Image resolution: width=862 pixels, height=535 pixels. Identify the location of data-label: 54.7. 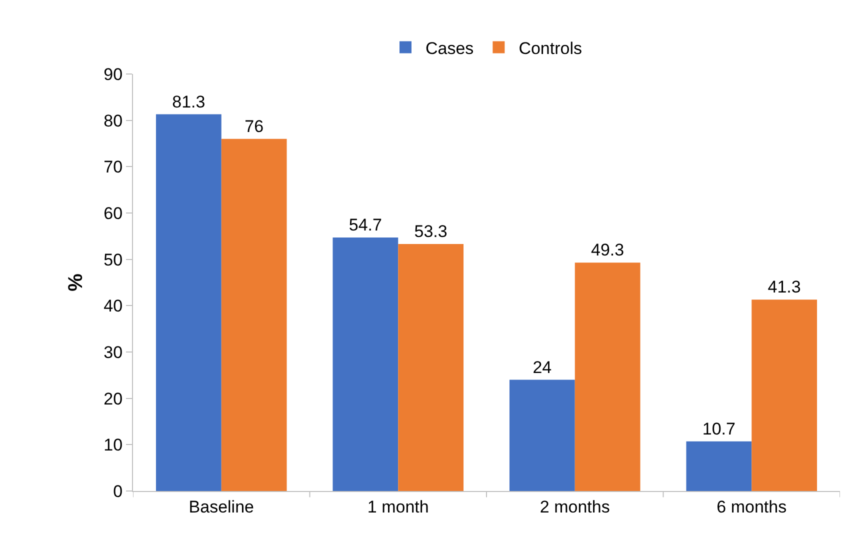
(365, 225).